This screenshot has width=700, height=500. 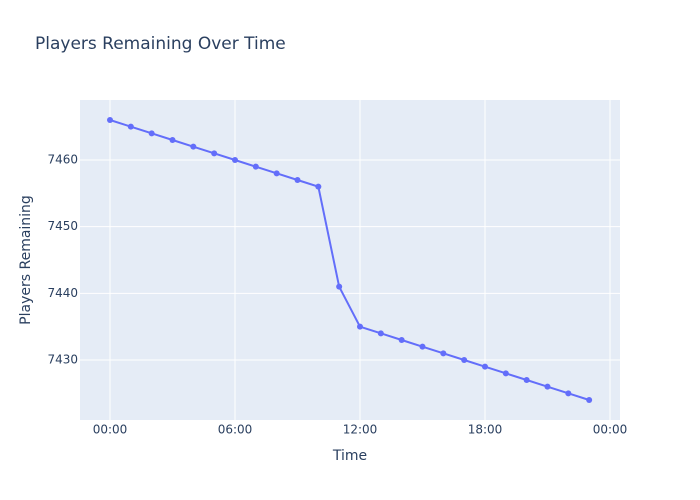 I want to click on chart-title: Players Remaining Over Time, so click(x=160, y=44).